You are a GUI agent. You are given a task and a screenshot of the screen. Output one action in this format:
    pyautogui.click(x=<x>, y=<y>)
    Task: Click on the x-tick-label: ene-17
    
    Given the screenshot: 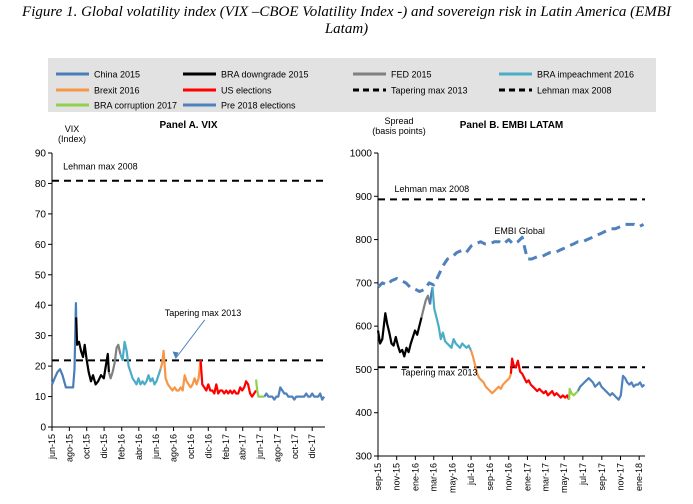 What is the action you would take?
    pyautogui.click(x=527, y=477)
    